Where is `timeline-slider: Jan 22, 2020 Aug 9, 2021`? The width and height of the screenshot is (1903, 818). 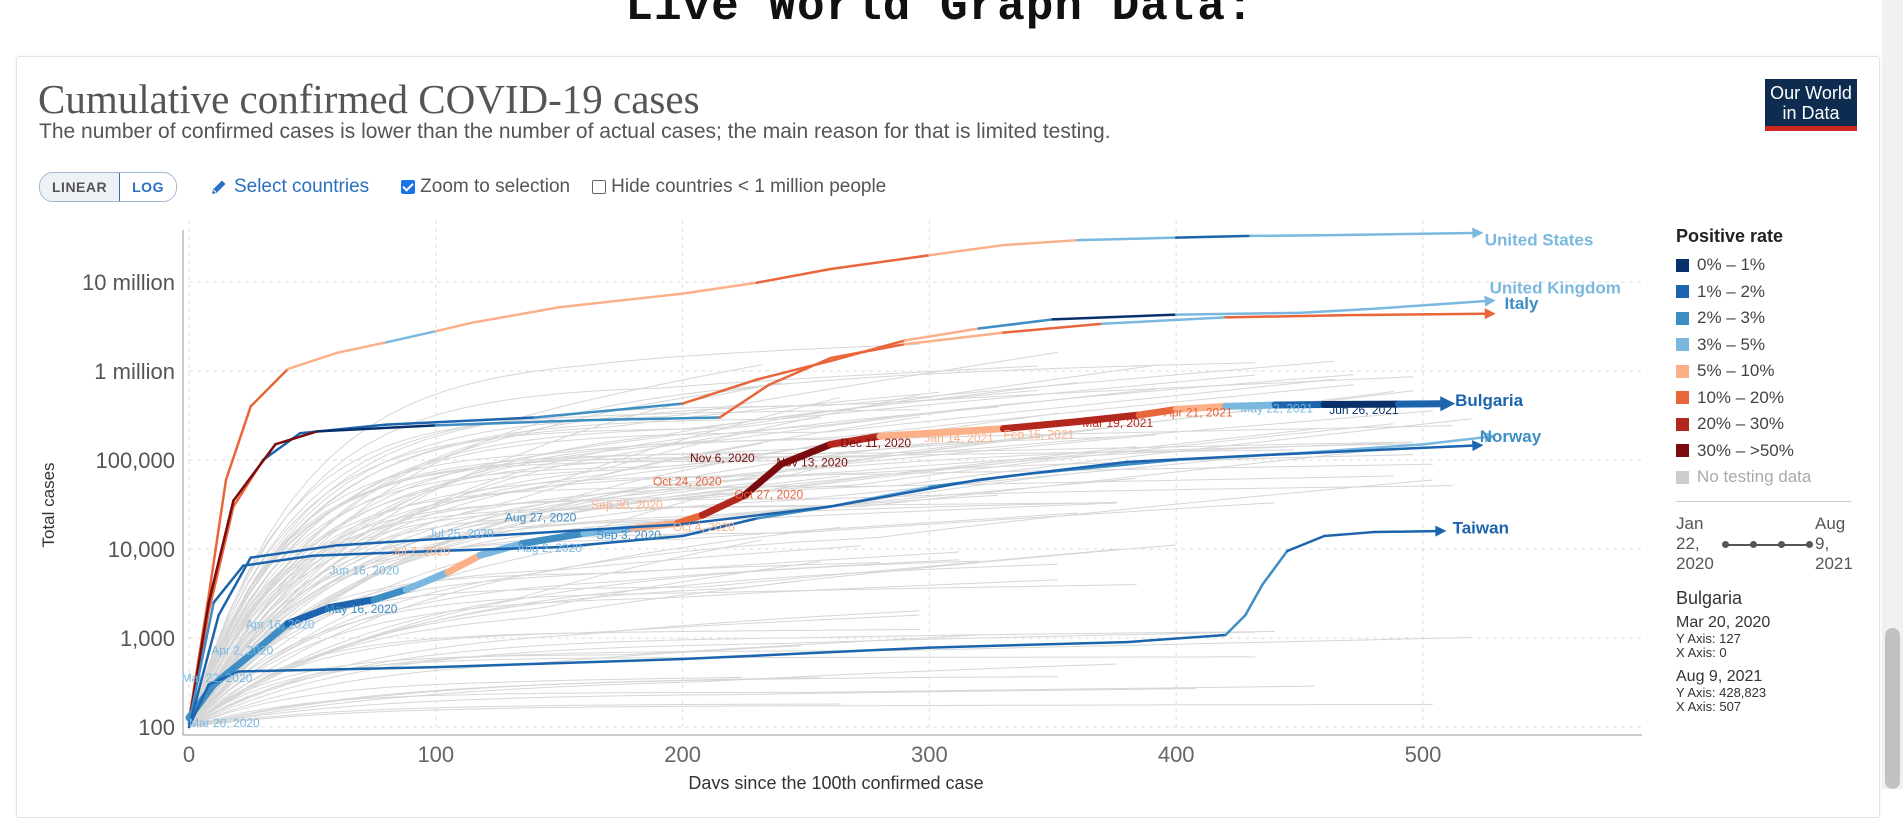
timeline-slider: Jan 22, 2020 Aug 9, 2021 is located at coordinates (1771, 545).